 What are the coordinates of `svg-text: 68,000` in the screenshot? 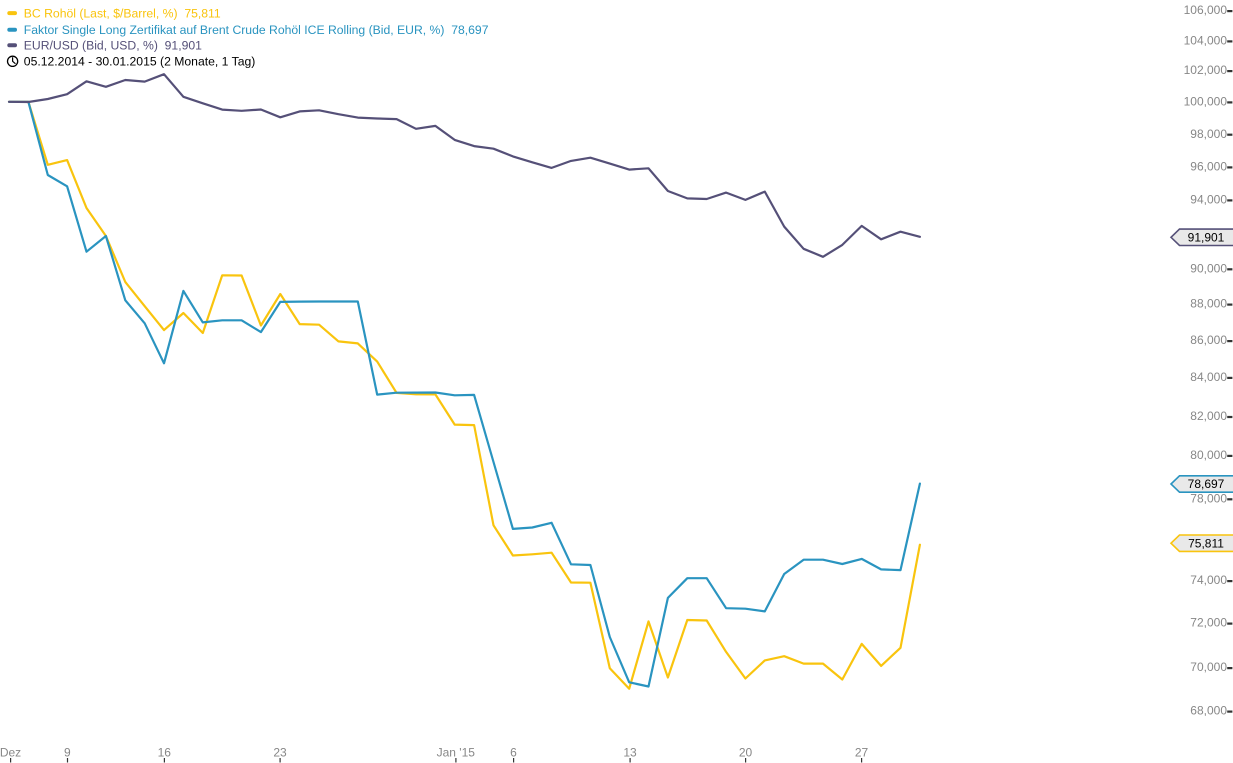 It's located at (1208, 711).